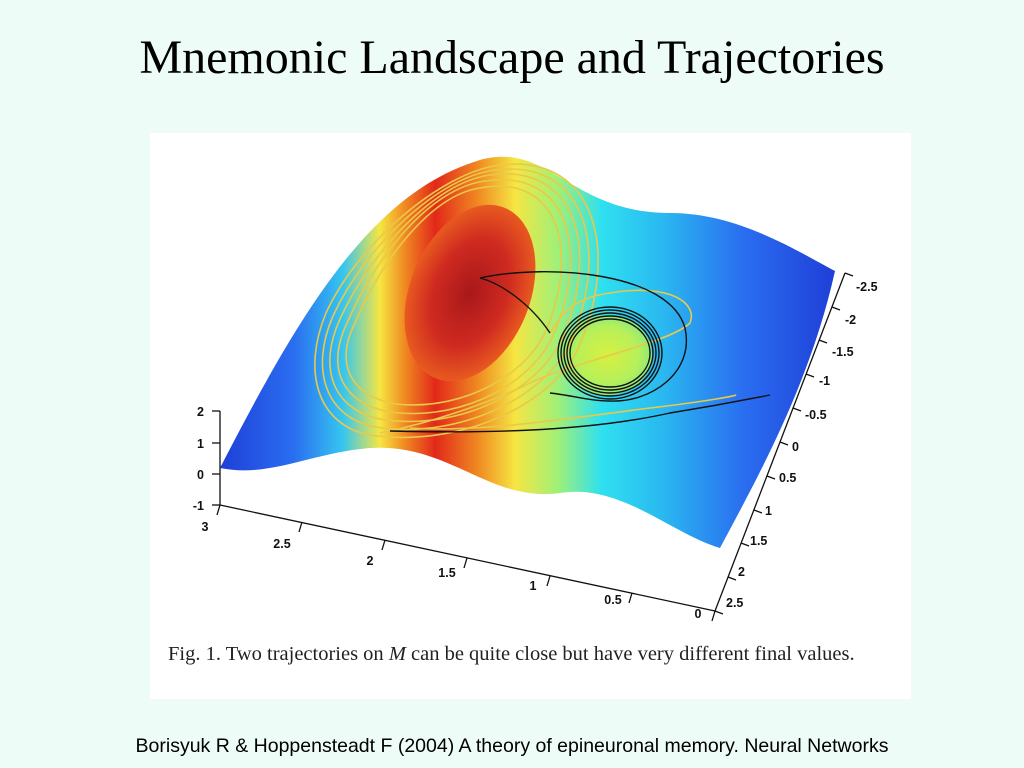 Image resolution: width=1024 pixels, height=768 pixels. Describe the element at coordinates (698, 614) in the screenshot. I see `x-tick-label: 0` at that location.